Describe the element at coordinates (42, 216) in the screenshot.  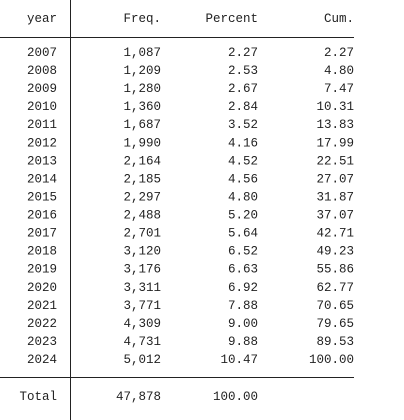
I see `row-label: 2016` at that location.